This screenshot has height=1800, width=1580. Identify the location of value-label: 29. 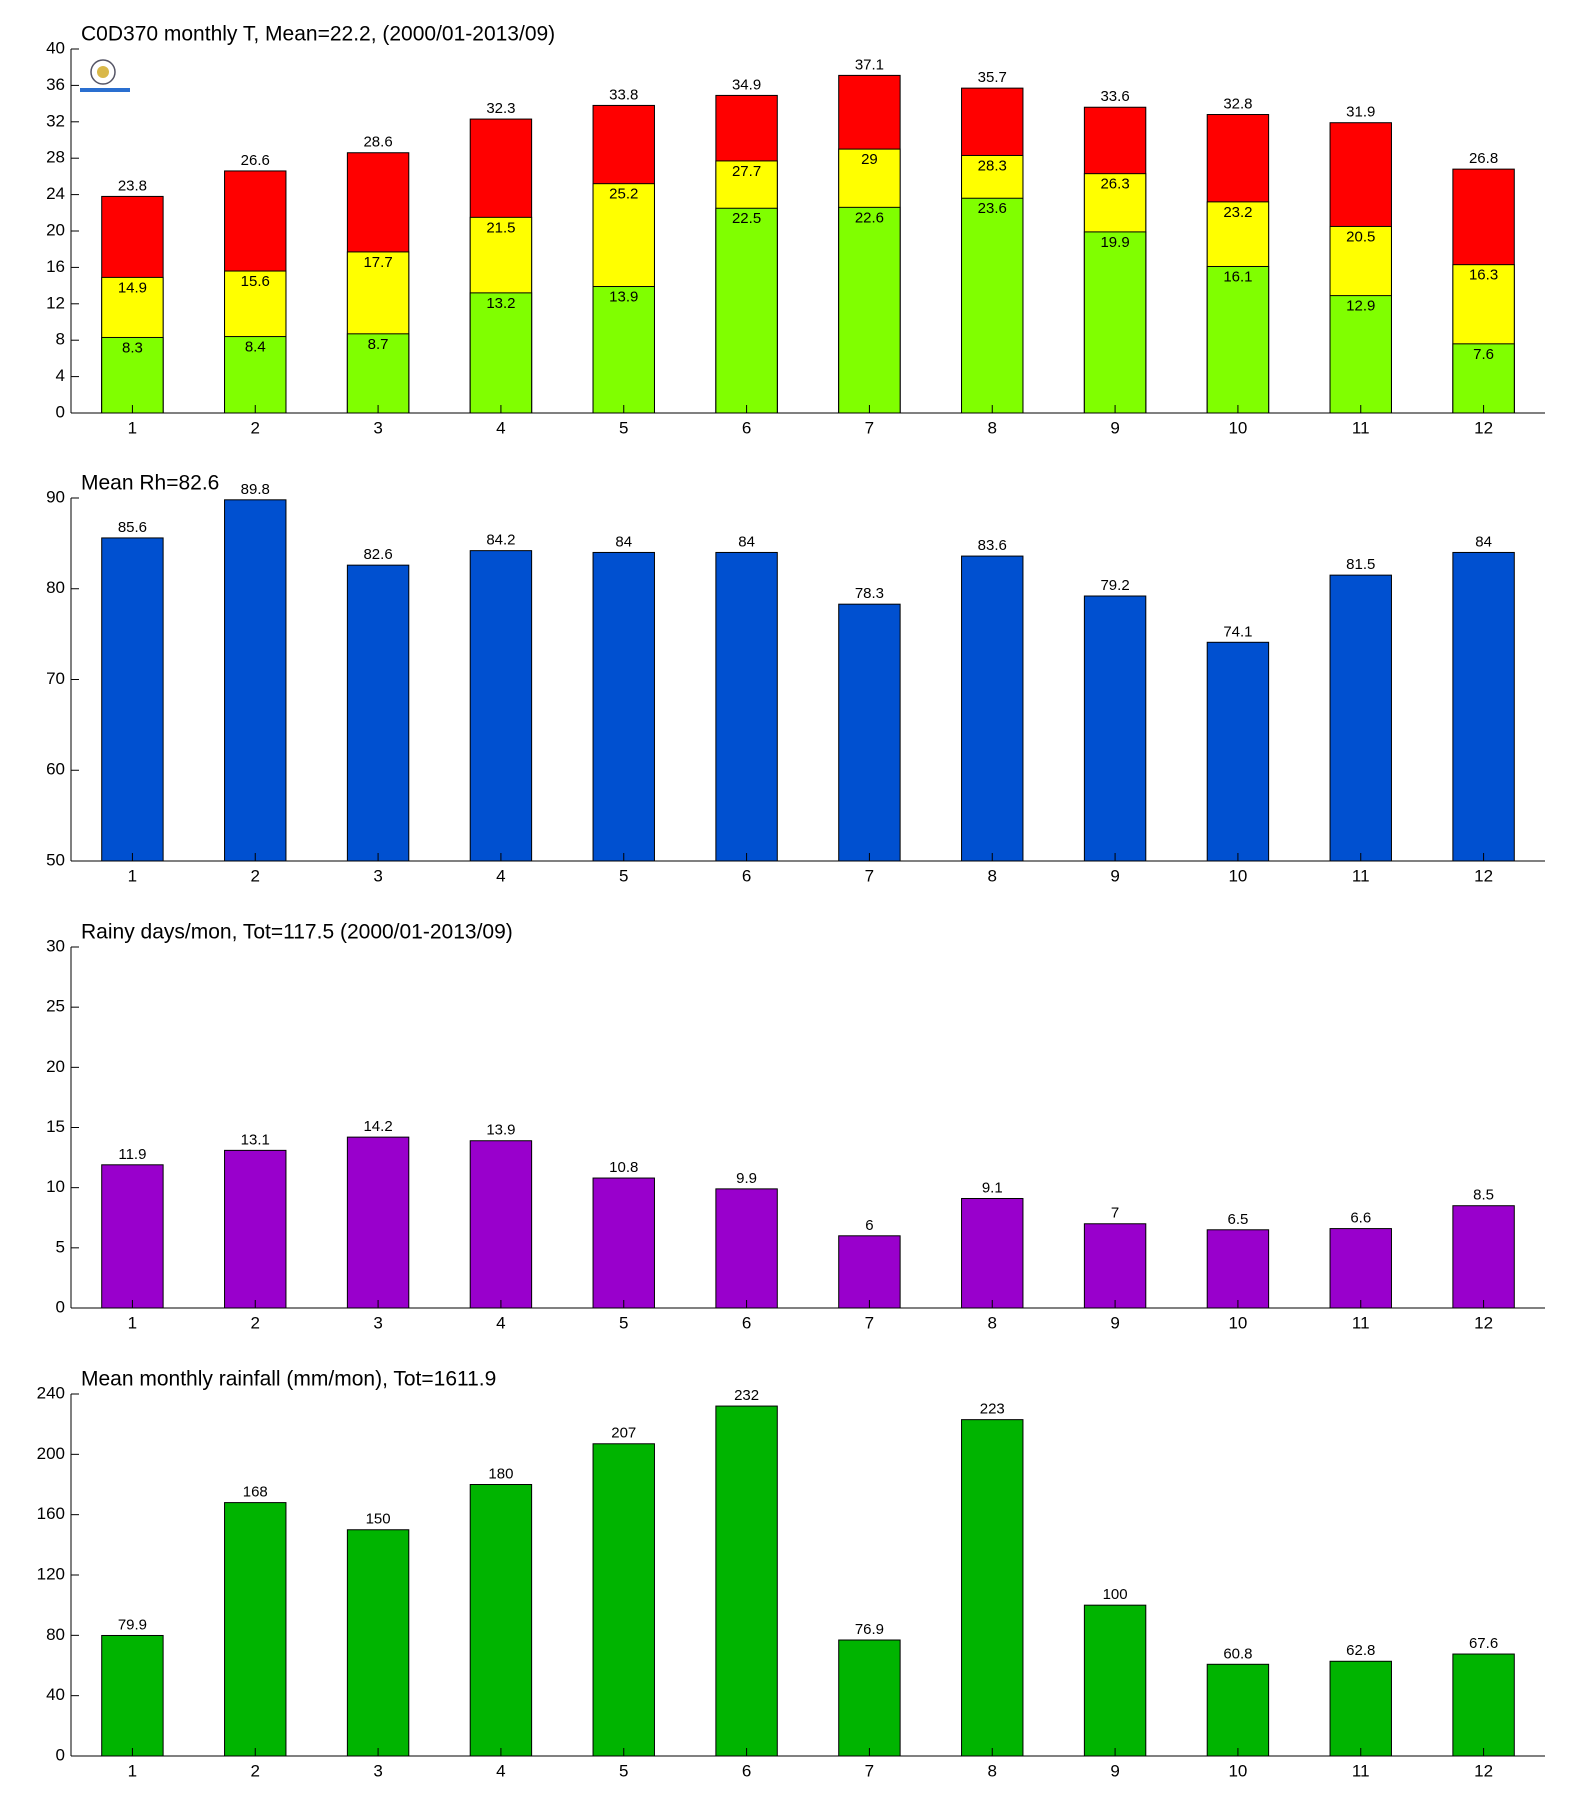
(869, 159).